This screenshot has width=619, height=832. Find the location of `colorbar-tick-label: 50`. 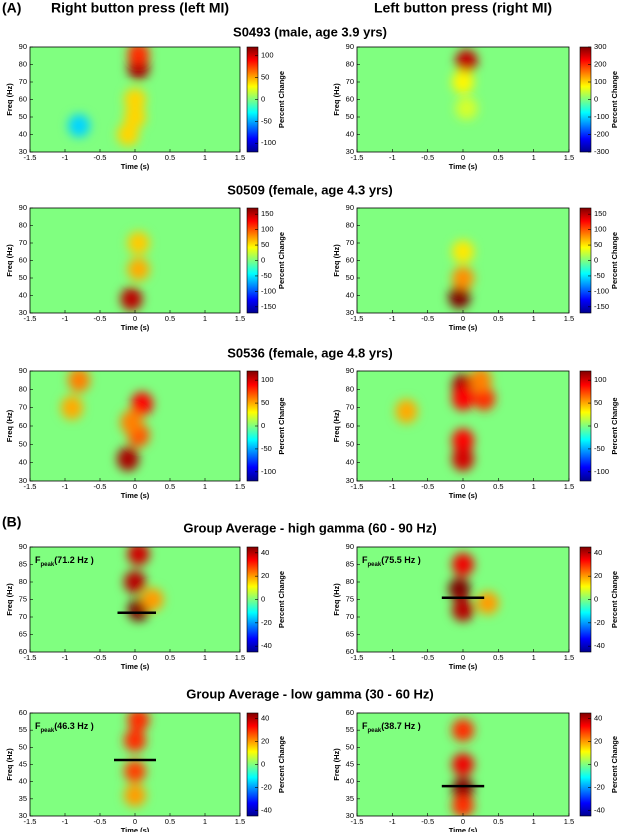

colorbar-tick-label: 50 is located at coordinates (598, 244).